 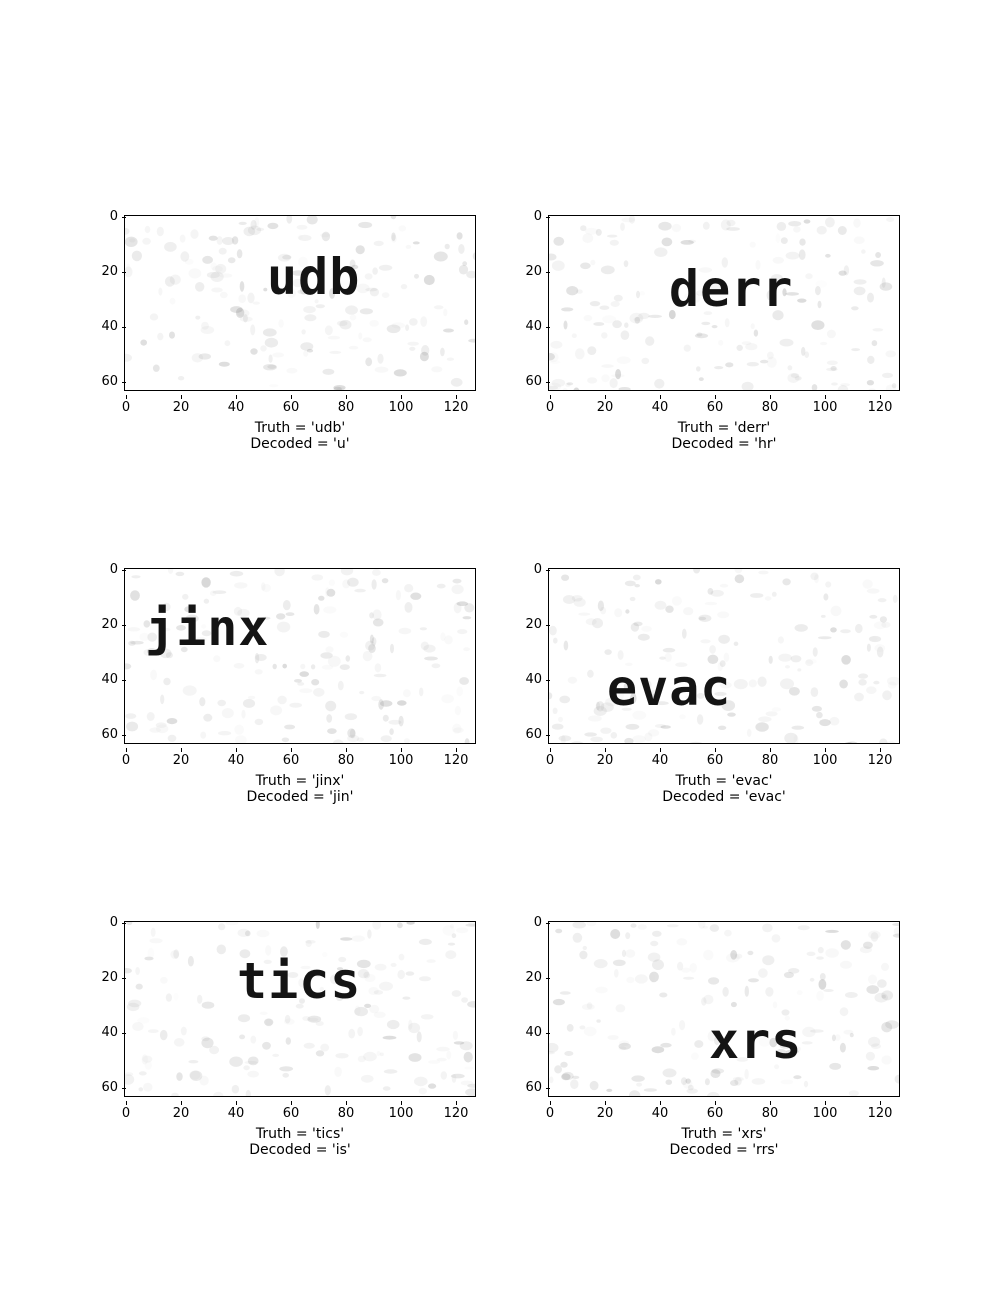 I want to click on truth-label: Truth = 'evac', so click(x=724, y=781).